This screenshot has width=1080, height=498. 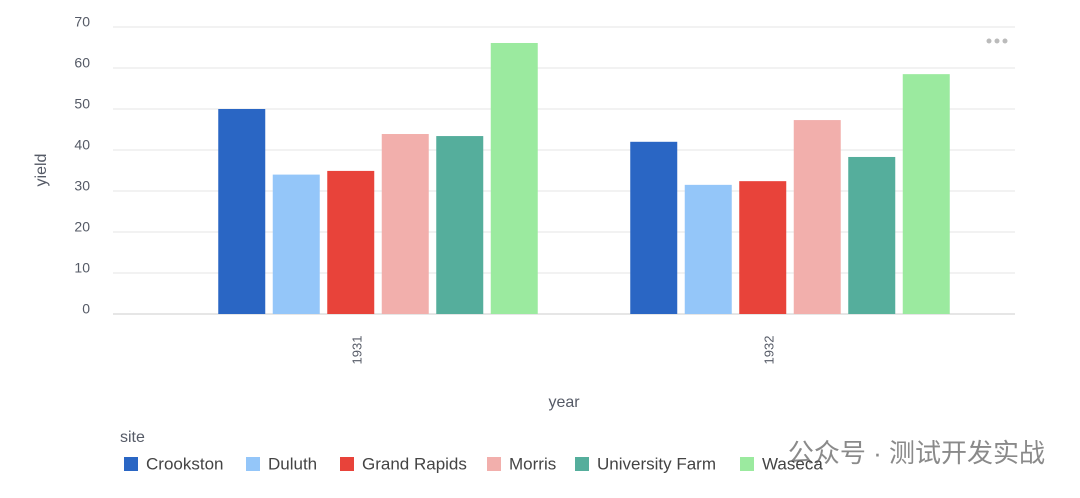 I want to click on watermark: 公众号 · 测试开发实战, so click(x=916, y=453).